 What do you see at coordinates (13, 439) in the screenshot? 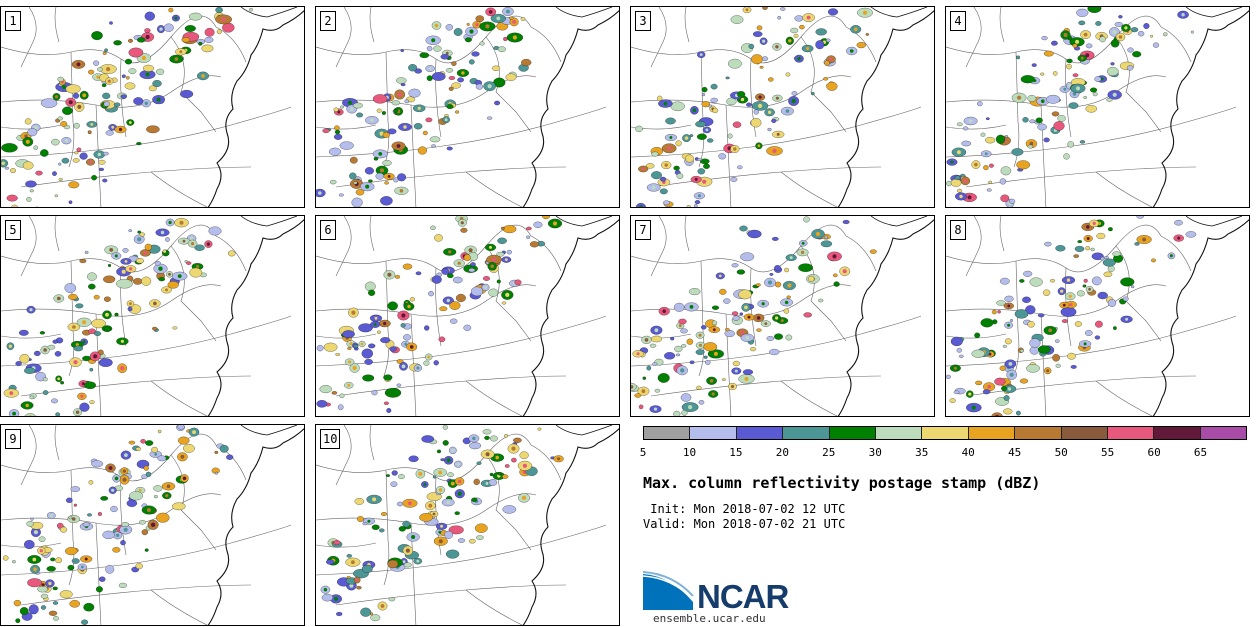
I see `member-number: 9` at bounding box center [13, 439].